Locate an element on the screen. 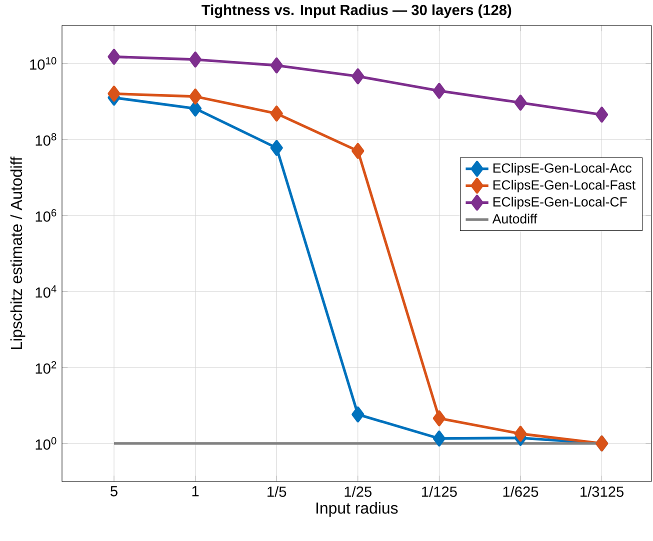  y-tick-label: 10$^{10}$ is located at coordinates (43, 63).